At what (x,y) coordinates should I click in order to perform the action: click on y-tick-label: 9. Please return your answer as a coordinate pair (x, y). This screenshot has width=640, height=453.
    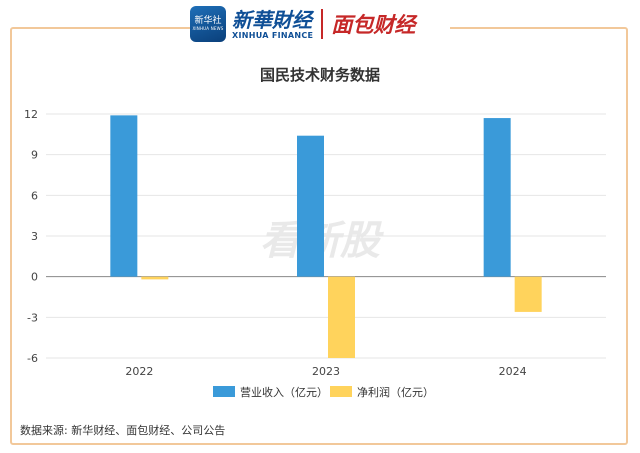
    Looking at the image, I should click on (34, 155).